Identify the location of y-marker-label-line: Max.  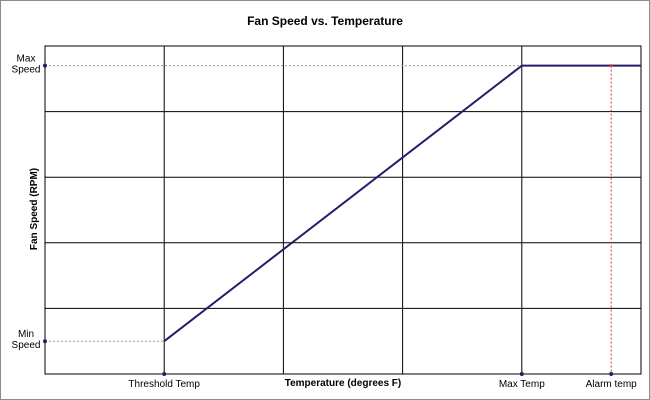
(26, 59).